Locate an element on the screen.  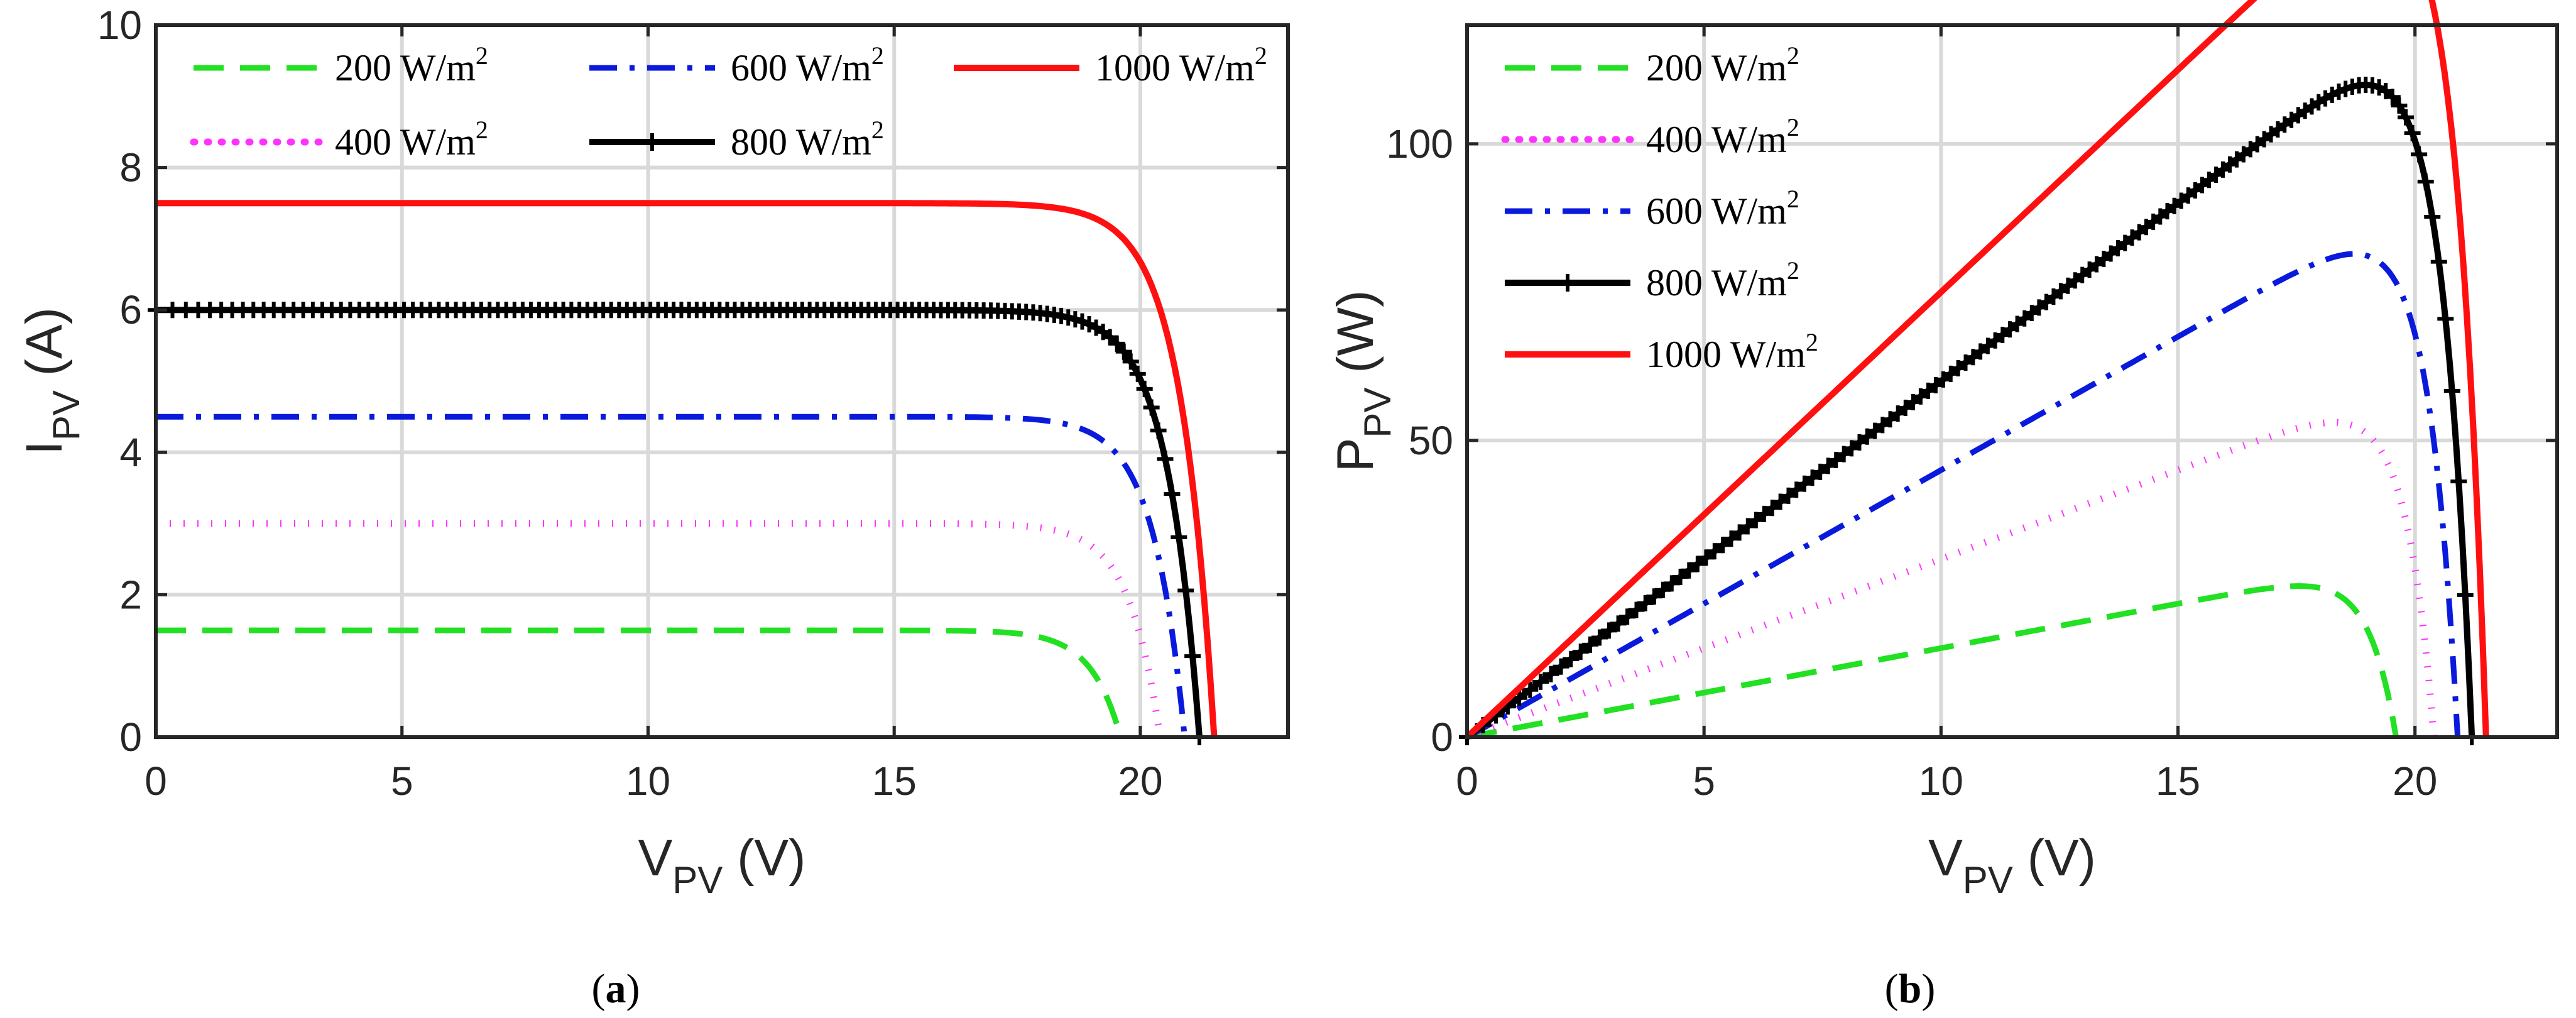
y-axis-label: PPV (W) is located at coordinates (1363, 382).